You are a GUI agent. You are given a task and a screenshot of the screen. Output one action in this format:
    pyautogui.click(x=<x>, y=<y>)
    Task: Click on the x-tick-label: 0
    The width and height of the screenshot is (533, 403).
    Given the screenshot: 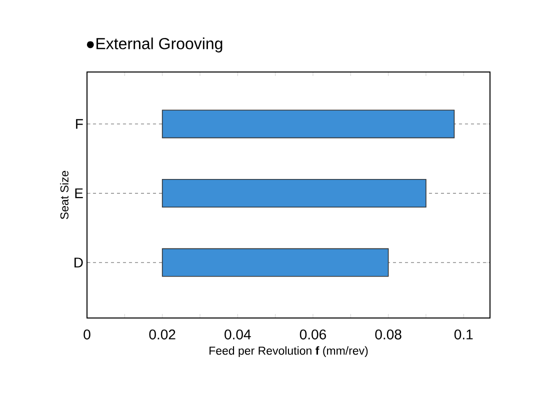 What is the action you would take?
    pyautogui.click(x=87, y=335)
    